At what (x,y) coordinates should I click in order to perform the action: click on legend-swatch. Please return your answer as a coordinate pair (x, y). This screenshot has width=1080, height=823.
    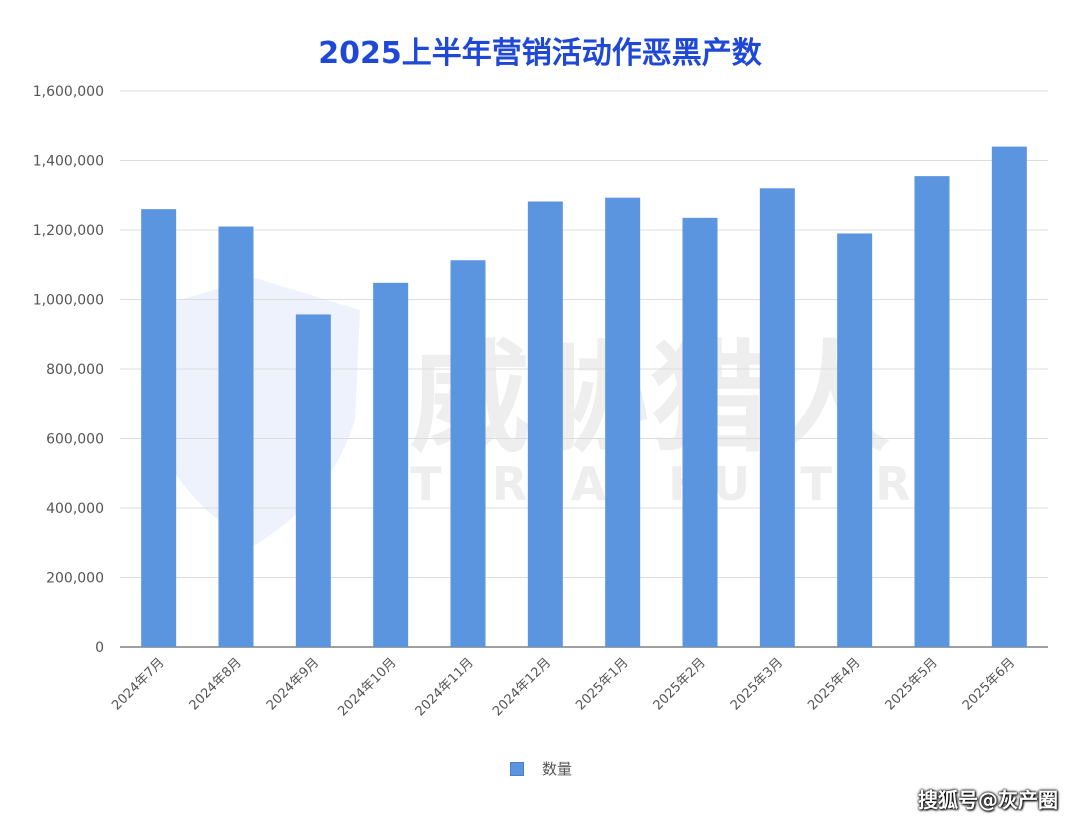
    Looking at the image, I should click on (517, 768).